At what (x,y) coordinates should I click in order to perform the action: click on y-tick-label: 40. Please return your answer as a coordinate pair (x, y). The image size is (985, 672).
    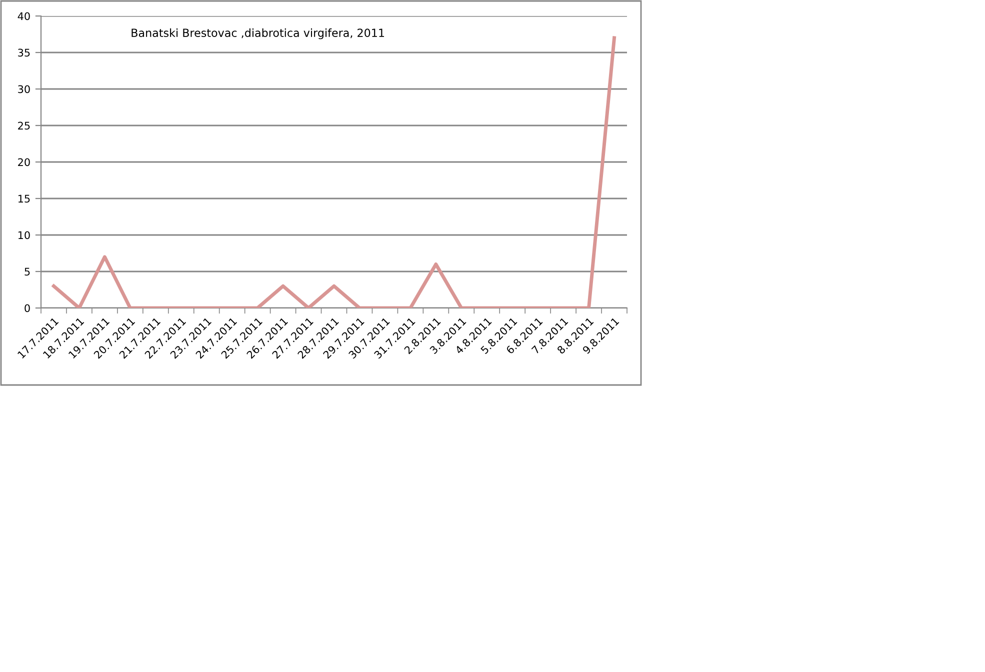
    Looking at the image, I should click on (24, 16).